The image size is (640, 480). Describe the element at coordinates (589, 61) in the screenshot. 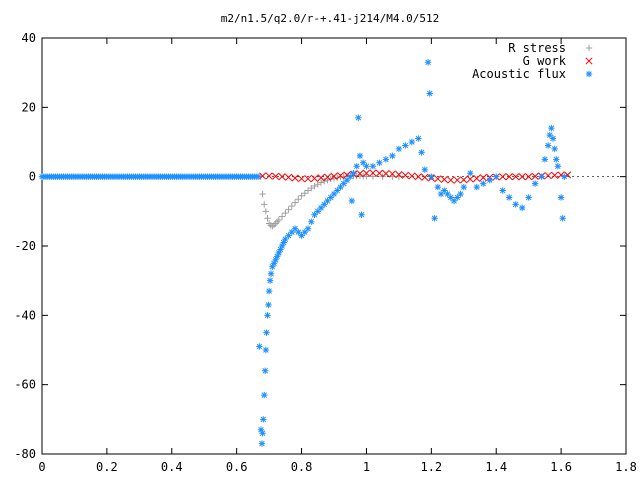

I see `legend-marker` at that location.